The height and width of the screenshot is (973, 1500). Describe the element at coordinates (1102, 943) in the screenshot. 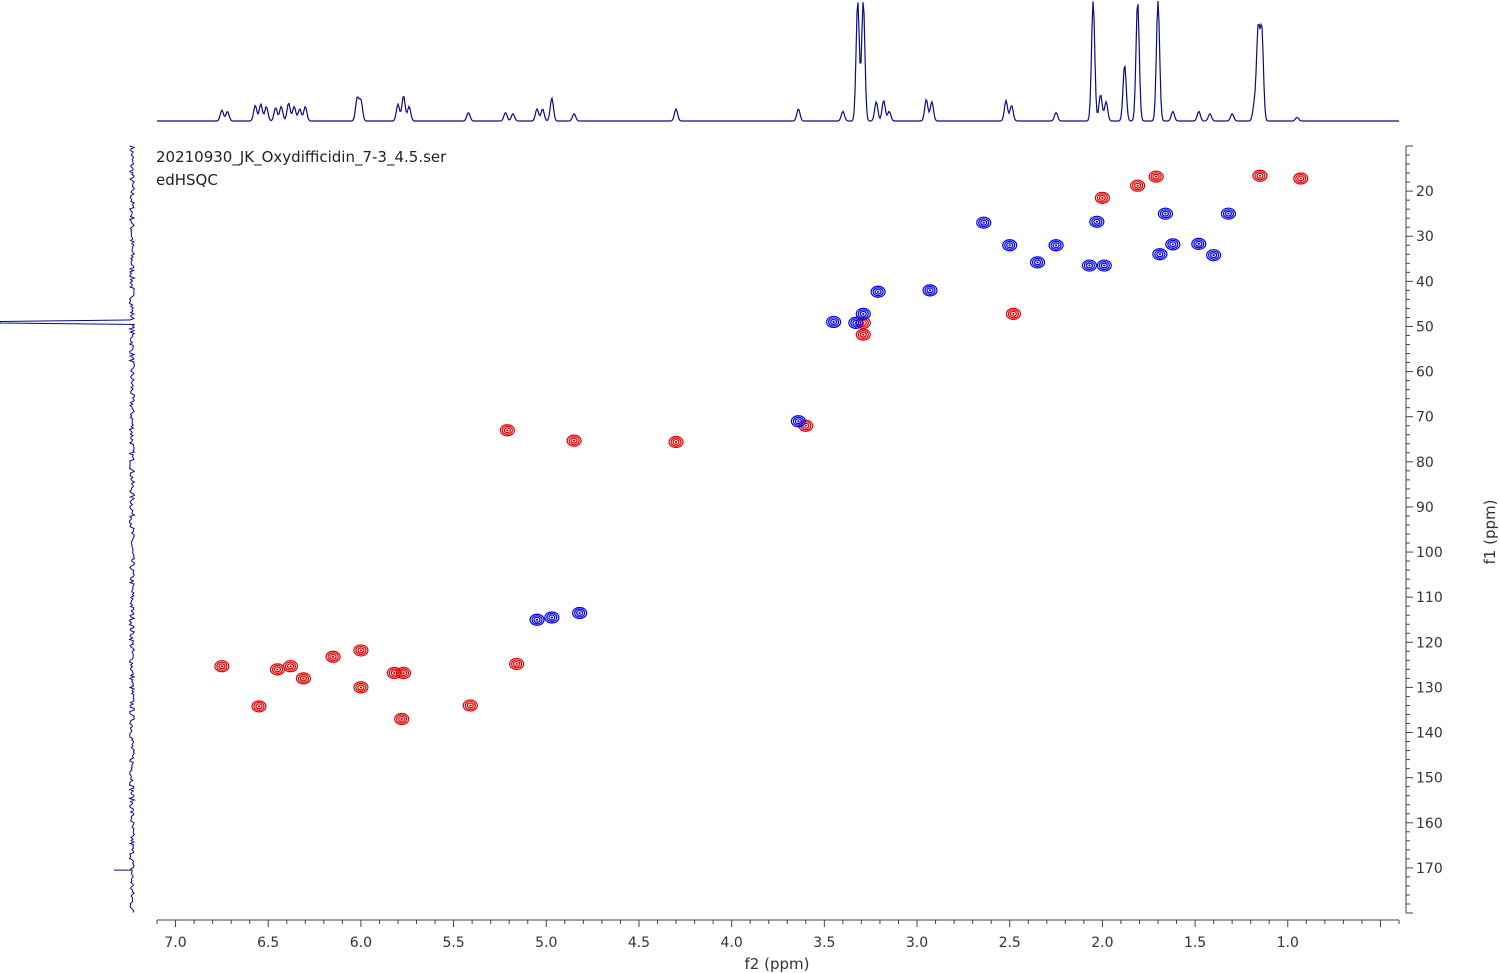

I see `x-tick-label: 2.0` at that location.